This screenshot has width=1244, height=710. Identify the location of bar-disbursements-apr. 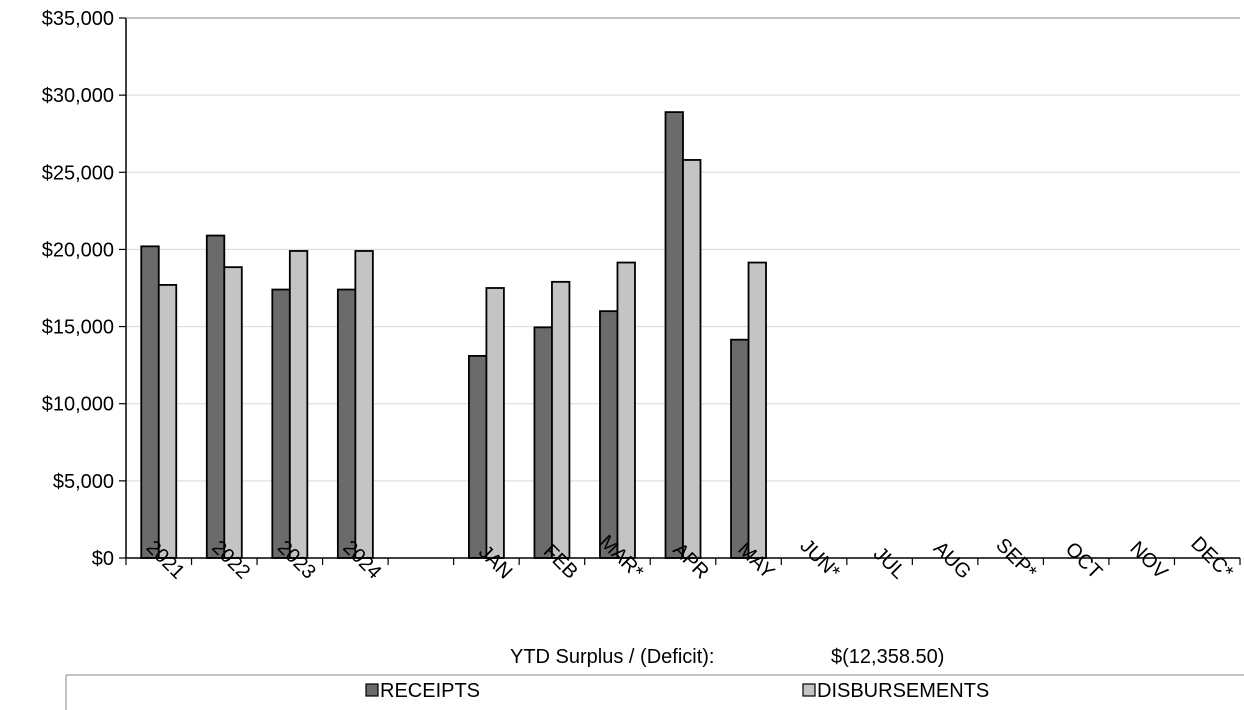
(692, 359).